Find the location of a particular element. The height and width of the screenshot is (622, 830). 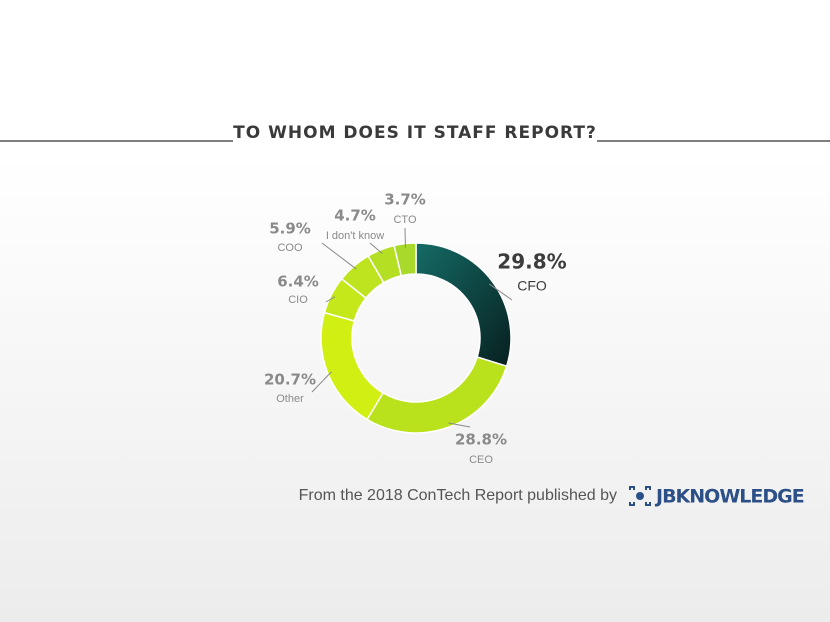

category-label: CTO is located at coordinates (404, 220).